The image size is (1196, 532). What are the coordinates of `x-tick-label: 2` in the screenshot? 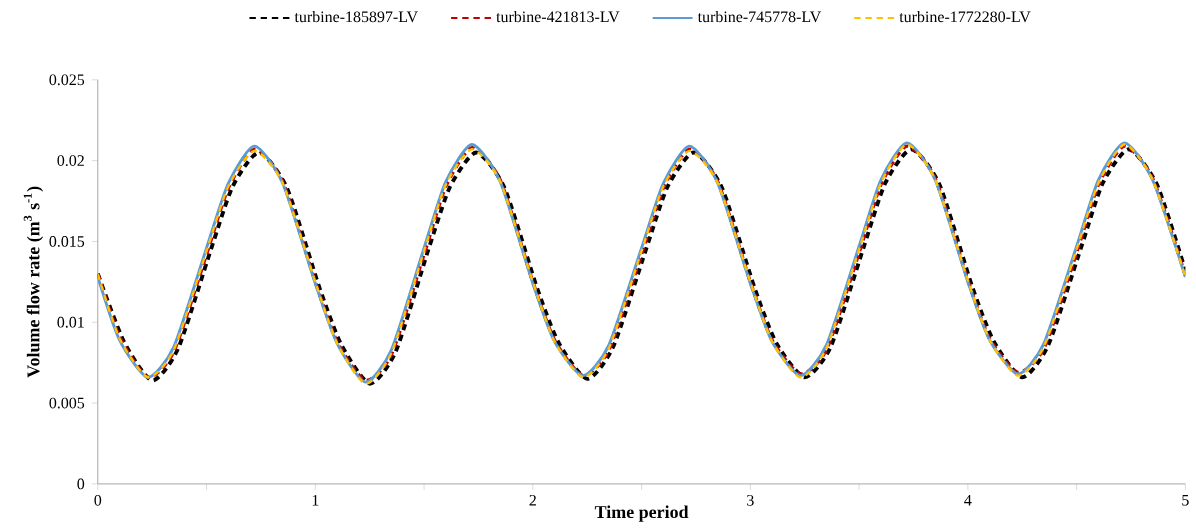 It's located at (532, 500).